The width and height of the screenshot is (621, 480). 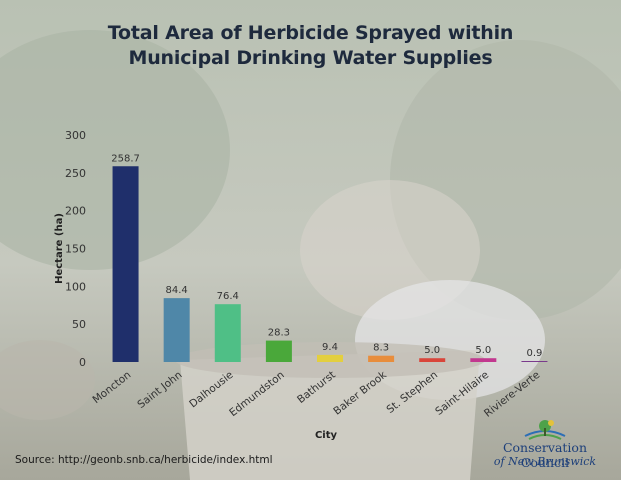 I want to click on data-label: 8.3, so click(x=381, y=348).